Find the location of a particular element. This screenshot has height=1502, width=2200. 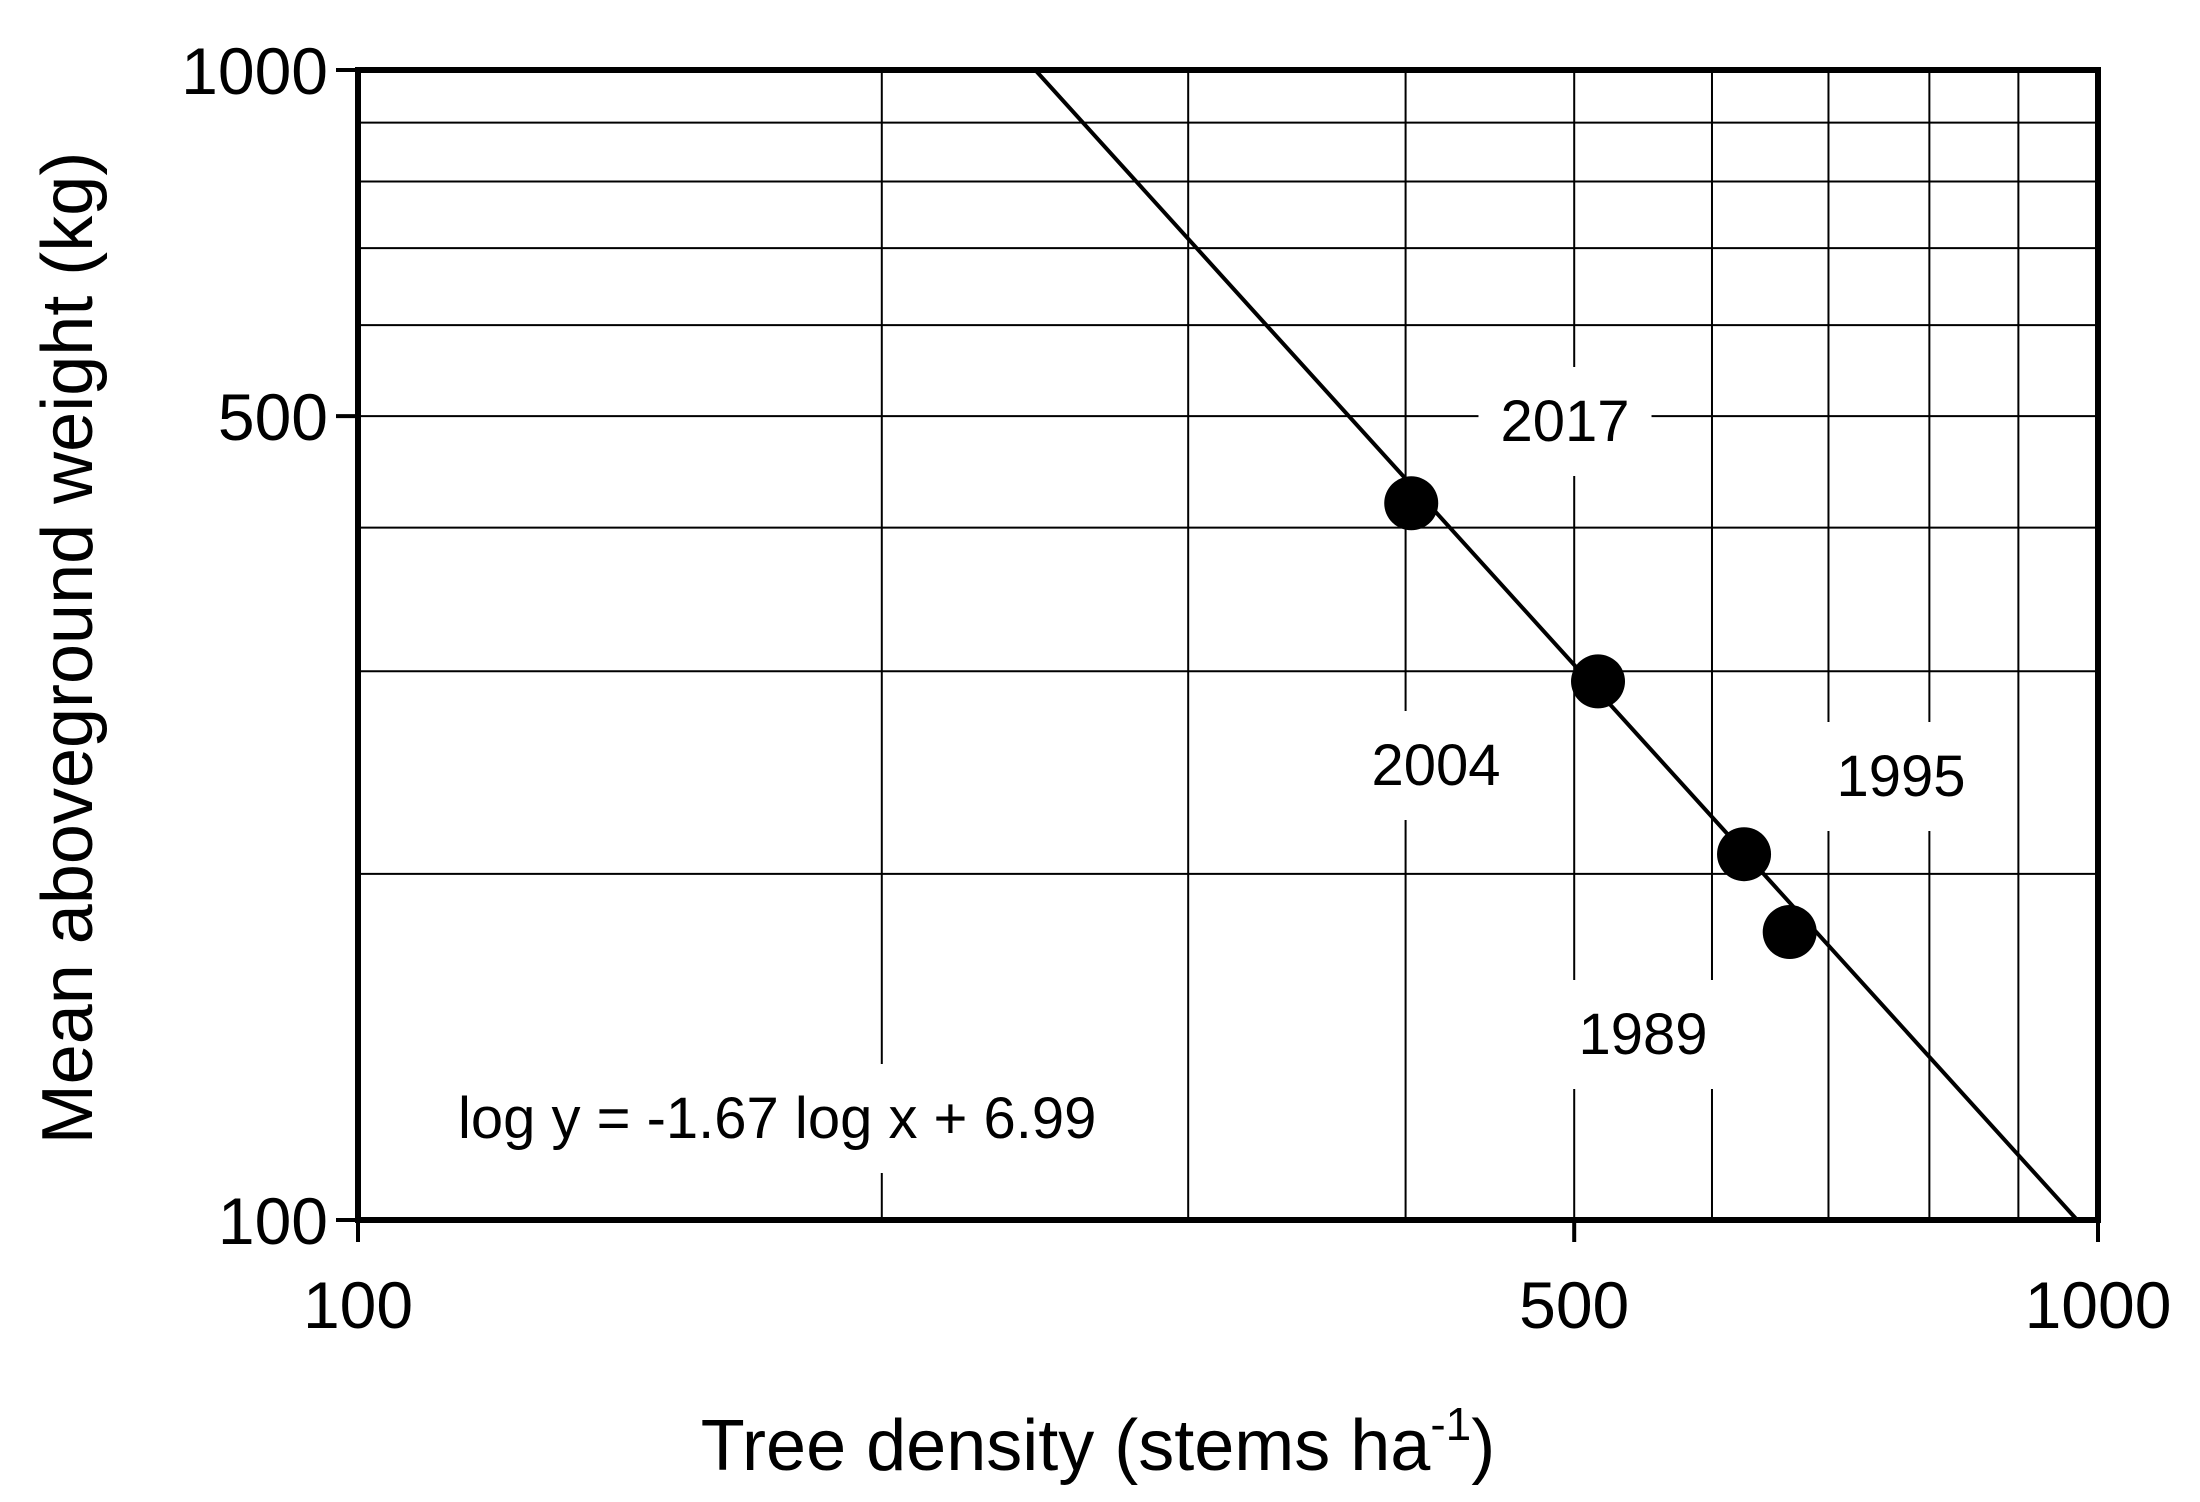

data-point-2017 is located at coordinates (1411, 503).